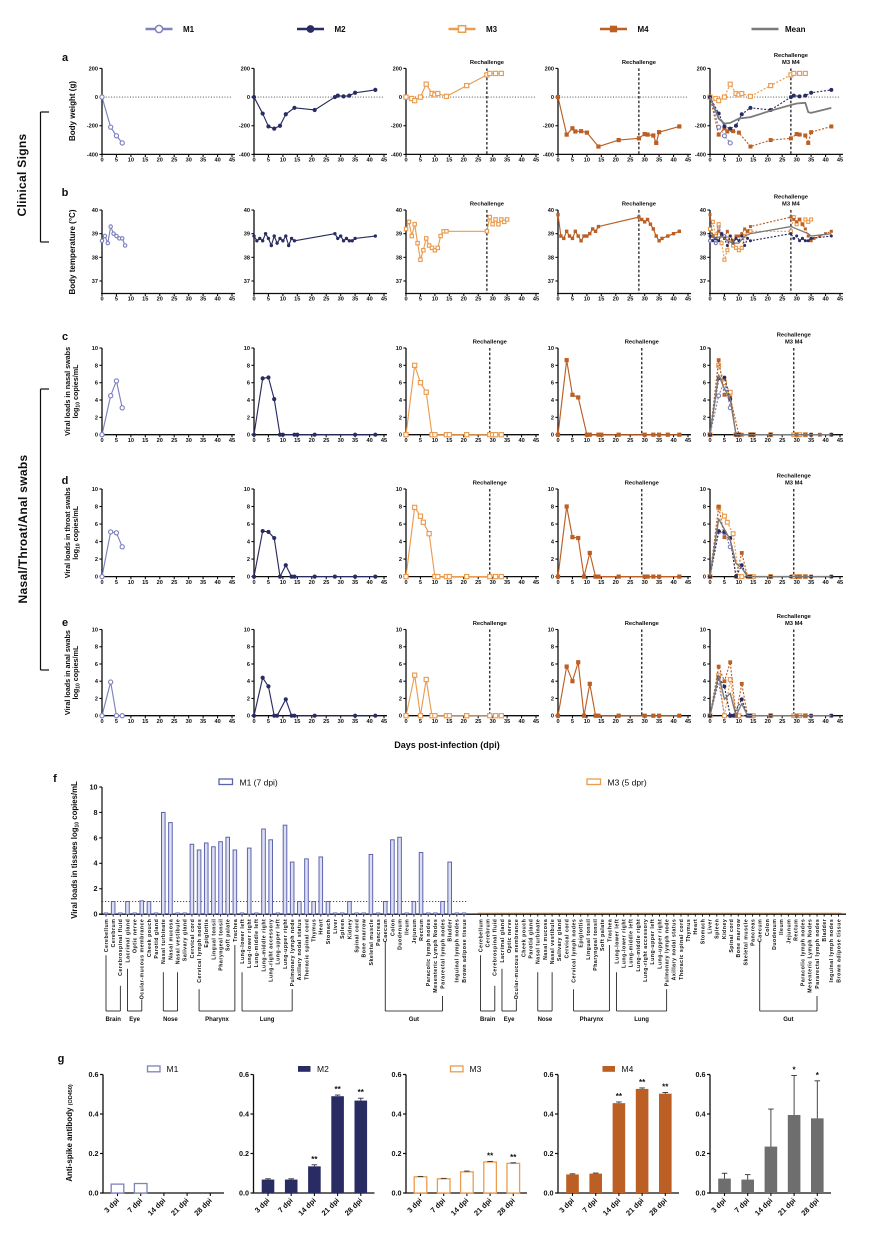 Image resolution: width=886 pixels, height=1252 pixels. I want to click on svg-text: Liver, so click(711, 926).